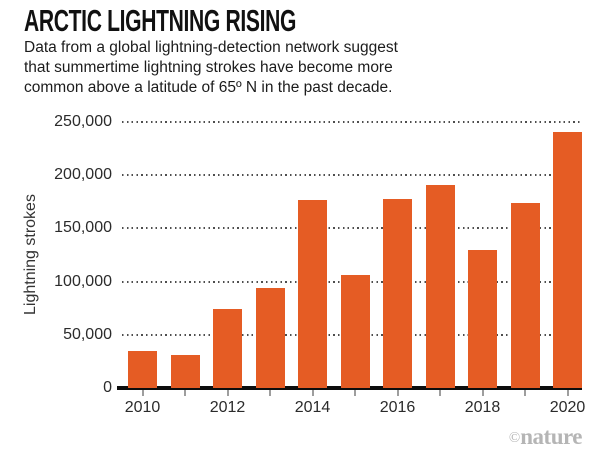  What do you see at coordinates (349, 388) in the screenshot?
I see `x-axis-line` at bounding box center [349, 388].